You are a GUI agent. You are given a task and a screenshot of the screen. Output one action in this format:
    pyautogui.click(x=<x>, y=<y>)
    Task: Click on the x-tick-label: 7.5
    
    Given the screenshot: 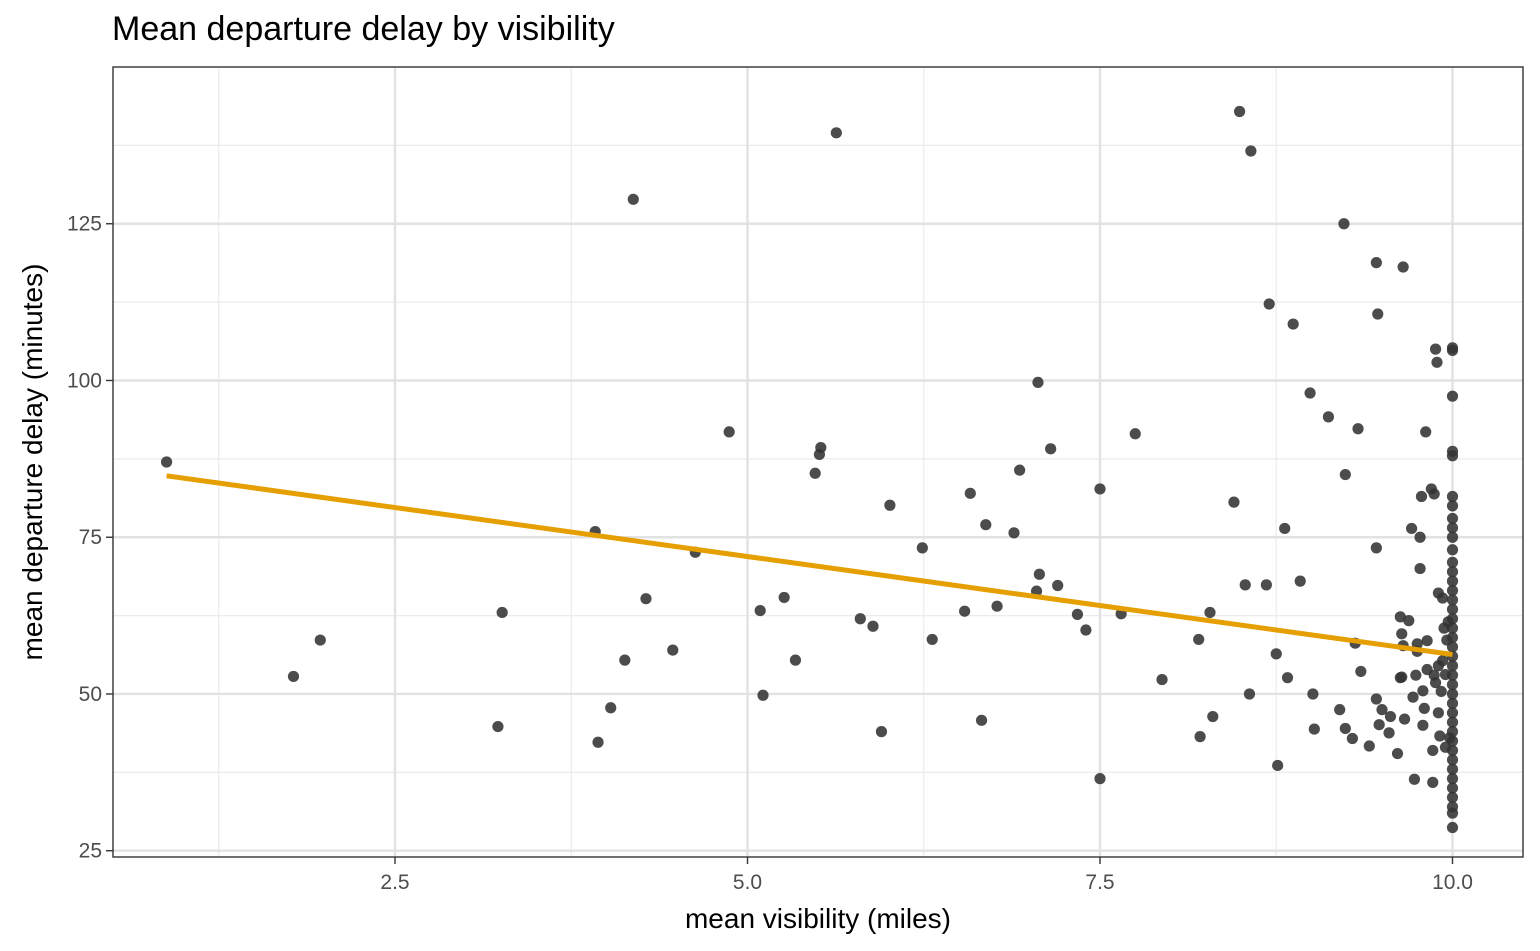 What is the action you would take?
    pyautogui.click(x=1099, y=882)
    